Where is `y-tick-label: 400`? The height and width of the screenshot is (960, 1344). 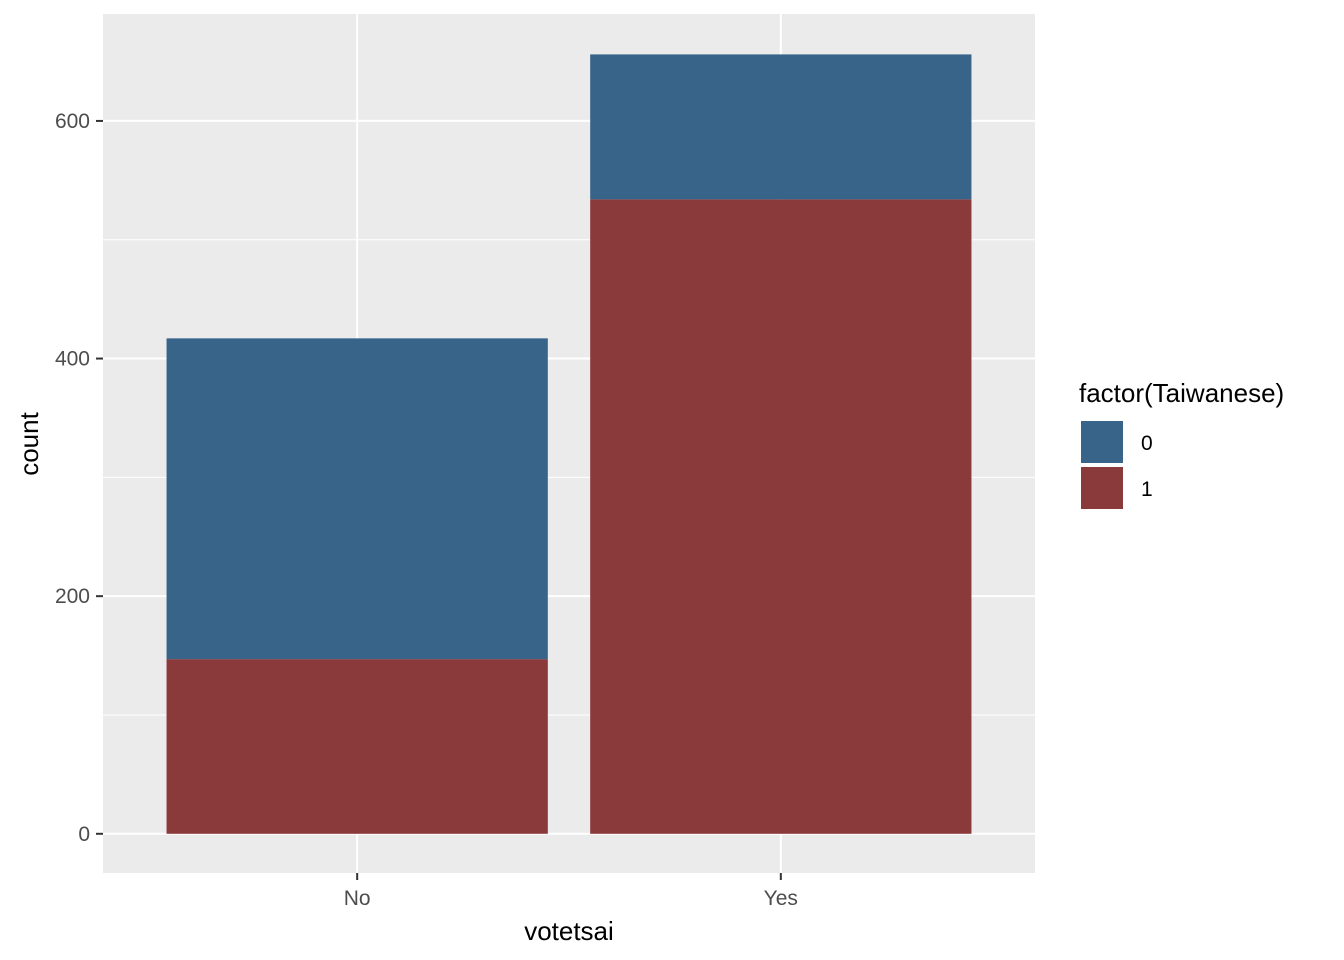
y-tick-label: 400 is located at coordinates (72, 359).